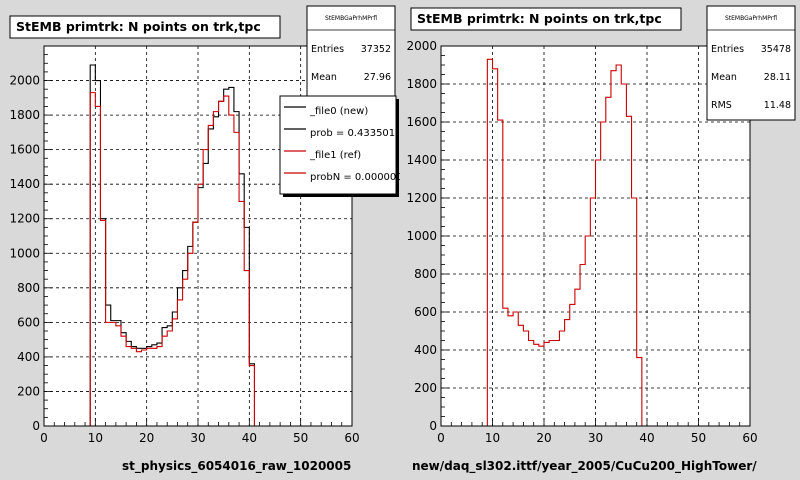  Describe the element at coordinates (777, 105) in the screenshot. I see `stats-value: 11.48` at that location.